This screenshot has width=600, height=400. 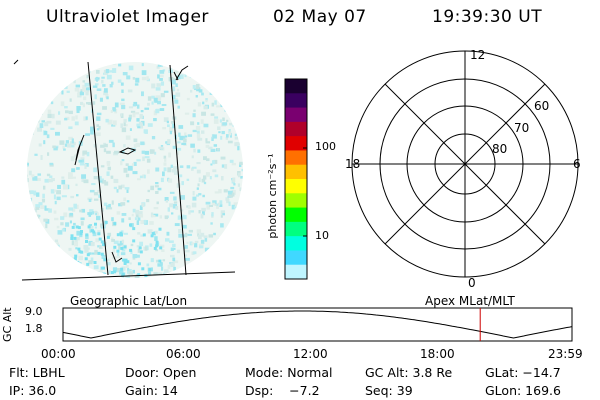 What do you see at coordinates (272, 195) in the screenshot?
I see `colorbar-unit-label: photon cm⁻²s⁻¹` at bounding box center [272, 195].